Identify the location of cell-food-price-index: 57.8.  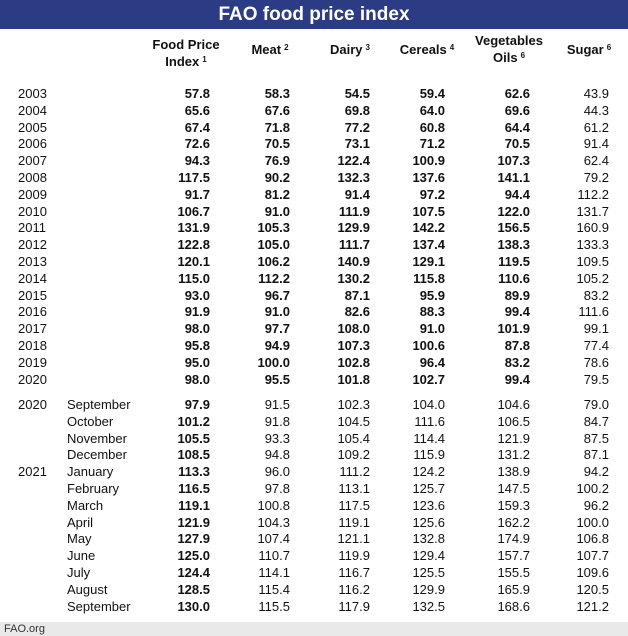
(197, 93).